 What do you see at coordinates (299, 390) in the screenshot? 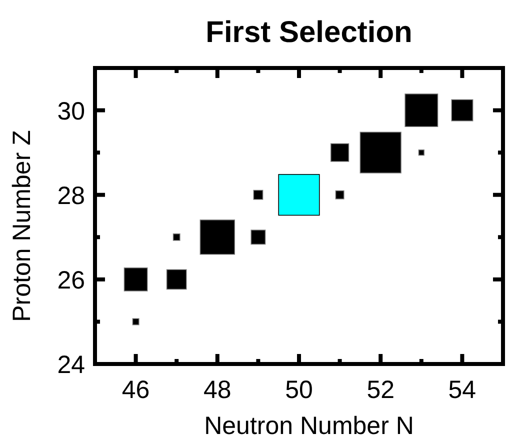
I see `x-tick-label: 50` at bounding box center [299, 390].